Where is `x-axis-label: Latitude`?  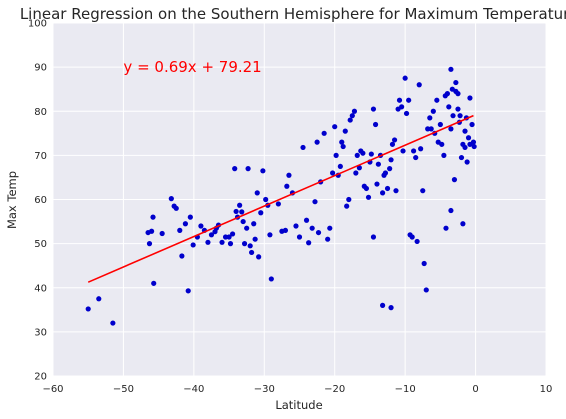
x-axis-label: Latitude is located at coordinates (298, 405).